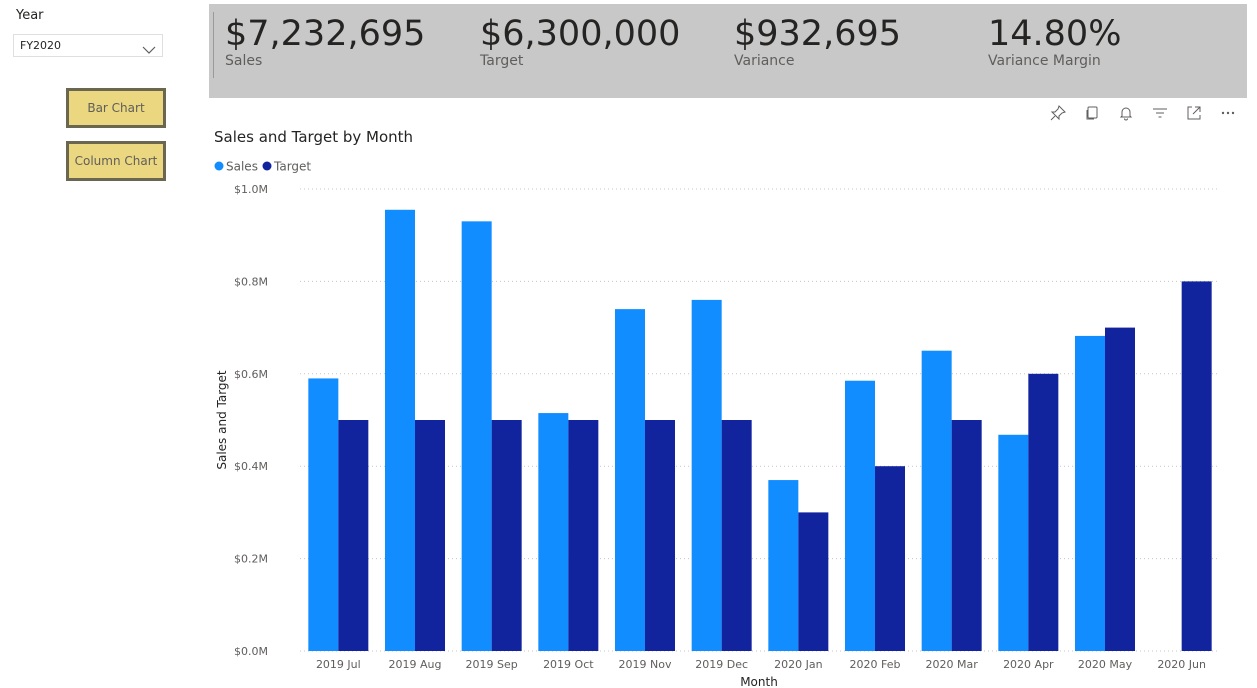  What do you see at coordinates (292, 167) in the screenshot?
I see `legend-target-label: Target` at bounding box center [292, 167].